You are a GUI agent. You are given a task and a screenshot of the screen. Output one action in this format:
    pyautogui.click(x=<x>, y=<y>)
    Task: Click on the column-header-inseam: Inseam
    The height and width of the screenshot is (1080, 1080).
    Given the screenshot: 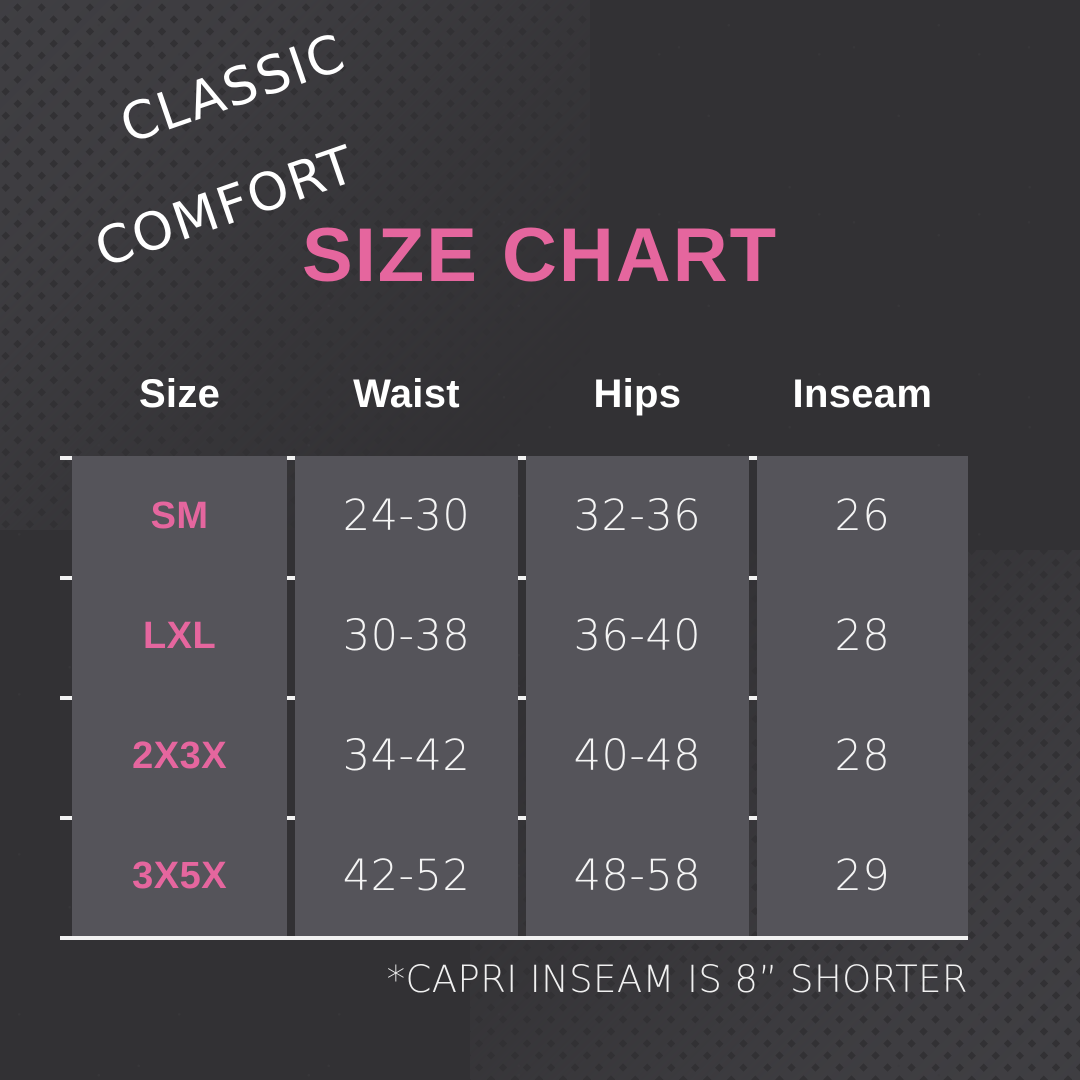 What is the action you would take?
    pyautogui.click(x=862, y=394)
    